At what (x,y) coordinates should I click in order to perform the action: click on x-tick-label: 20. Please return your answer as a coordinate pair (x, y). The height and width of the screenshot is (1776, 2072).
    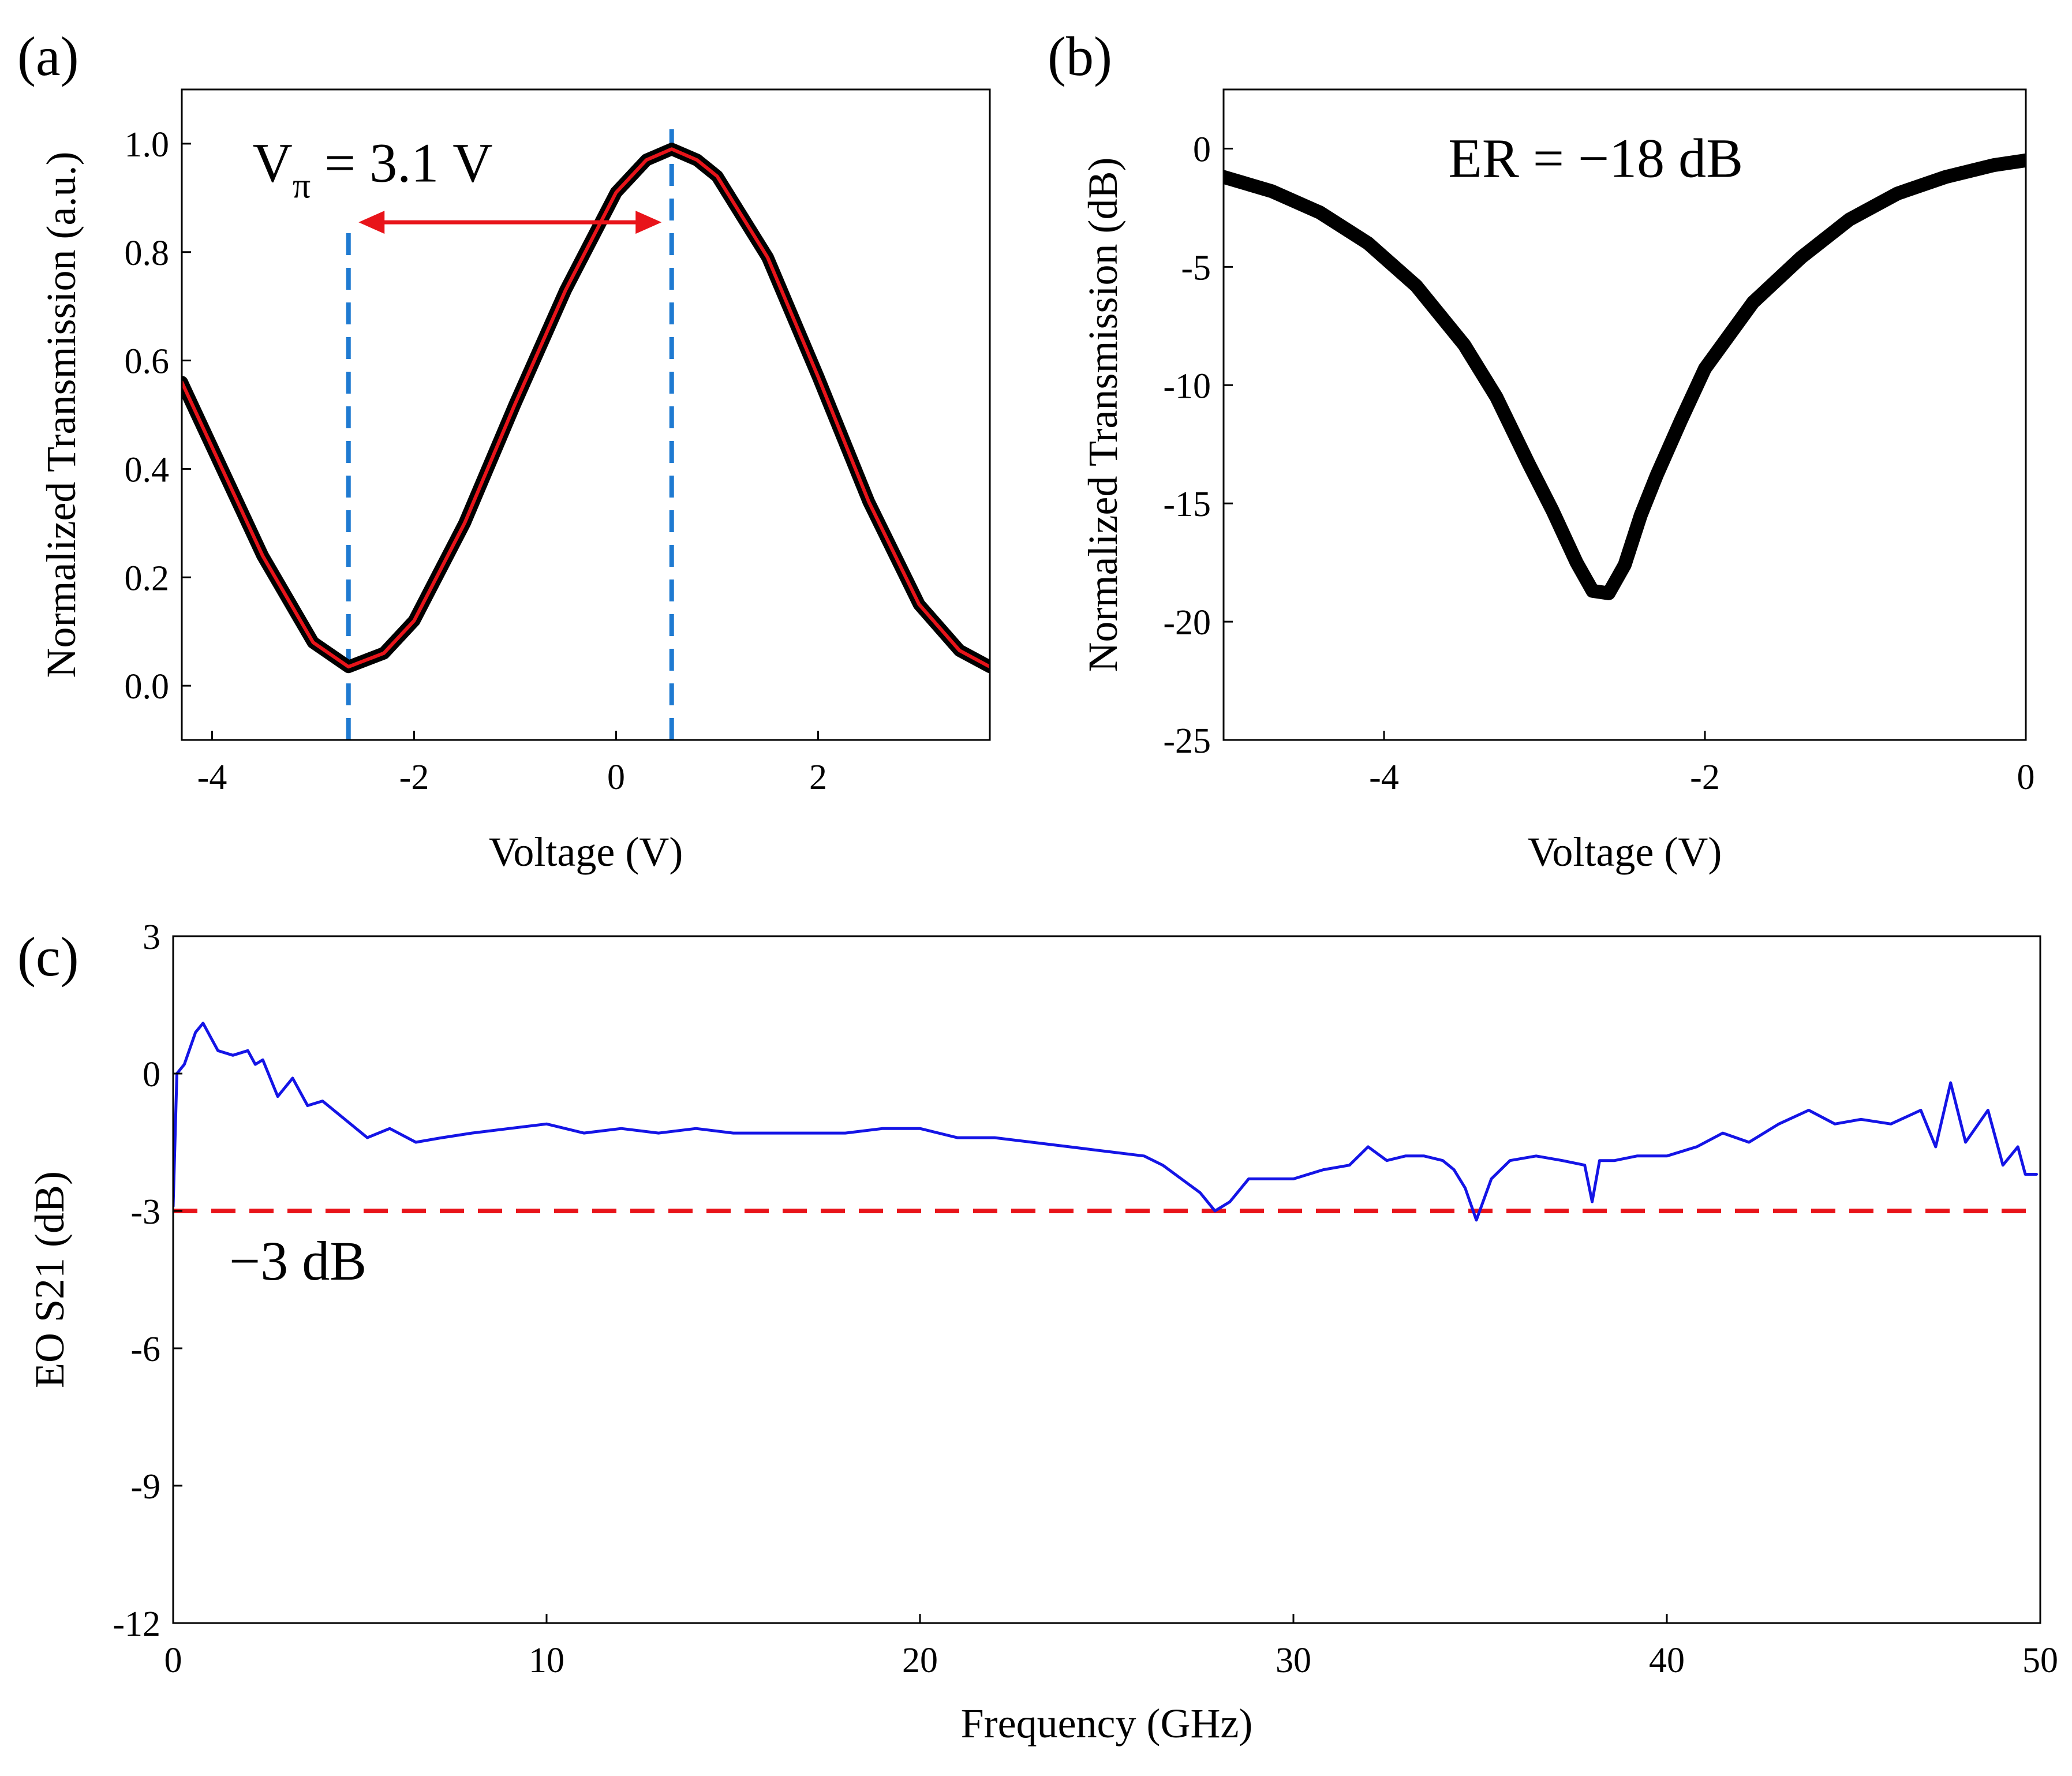
    Looking at the image, I should click on (920, 1660).